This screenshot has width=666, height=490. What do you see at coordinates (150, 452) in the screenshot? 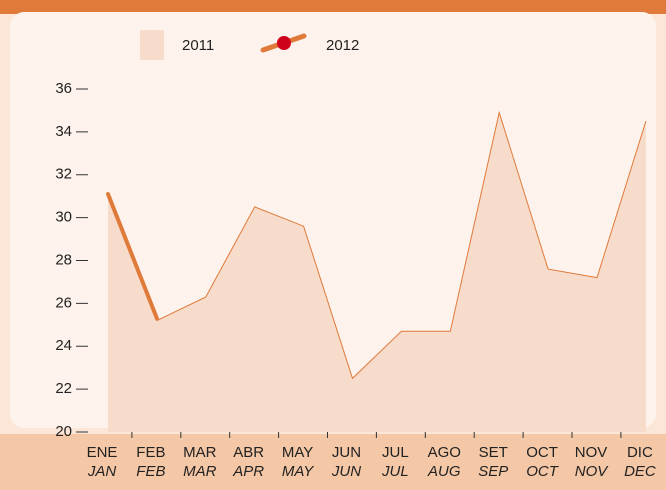
I see `x-tick-label: FEB` at bounding box center [150, 452].